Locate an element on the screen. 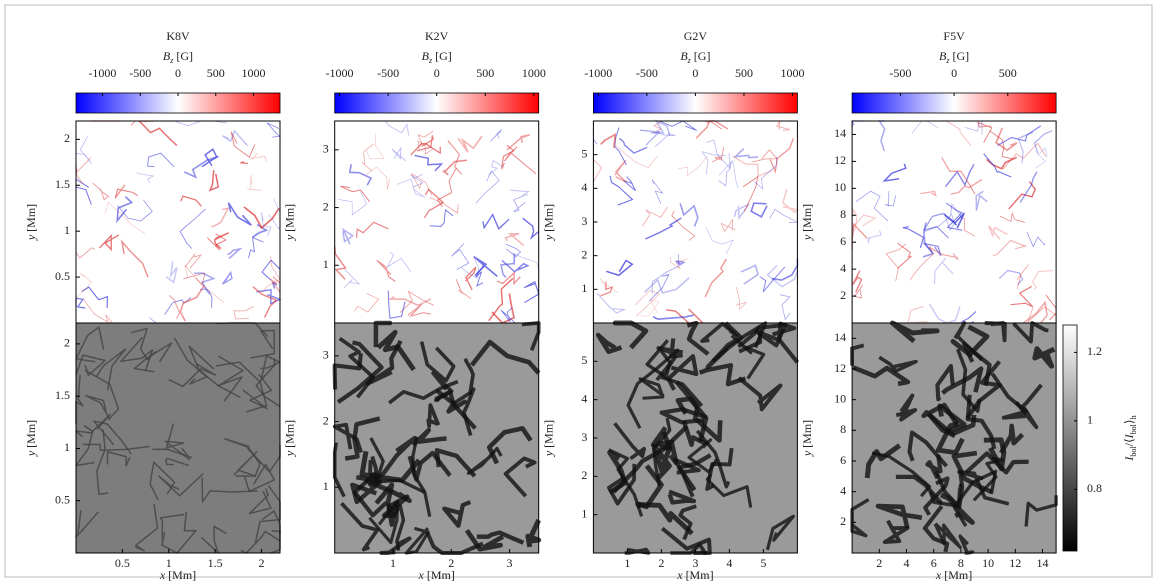 Image resolution: width=1157 pixels, height=587 pixels. texture is located at coordinates (637, 551).